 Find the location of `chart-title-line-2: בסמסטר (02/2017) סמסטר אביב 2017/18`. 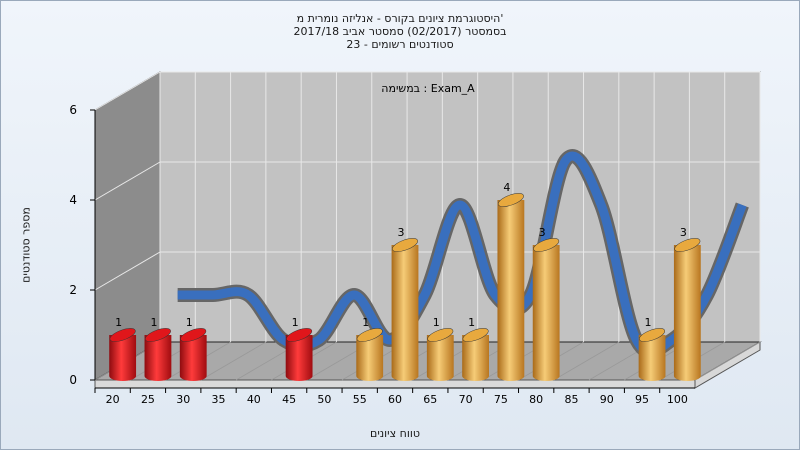

chart-title-line-2: בסמסטר (02/2017) סמסטר אביב 2017/18 is located at coordinates (400, 31).